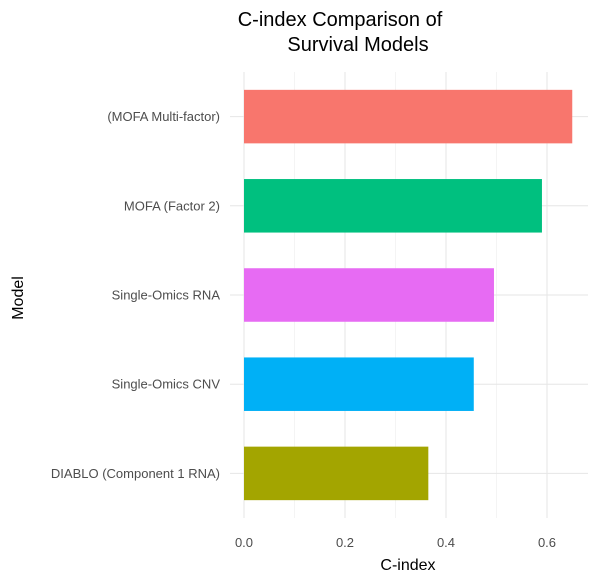 The height and width of the screenshot is (581, 597). What do you see at coordinates (357, 45) in the screenshot?
I see `chart-title-line-2: Survival Models` at bounding box center [357, 45].